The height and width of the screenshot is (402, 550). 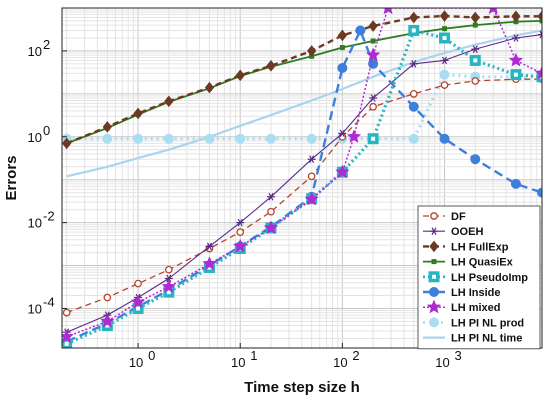 What do you see at coordinates (458, 355) in the screenshot?
I see `x-tick-exponent: 3` at bounding box center [458, 355].